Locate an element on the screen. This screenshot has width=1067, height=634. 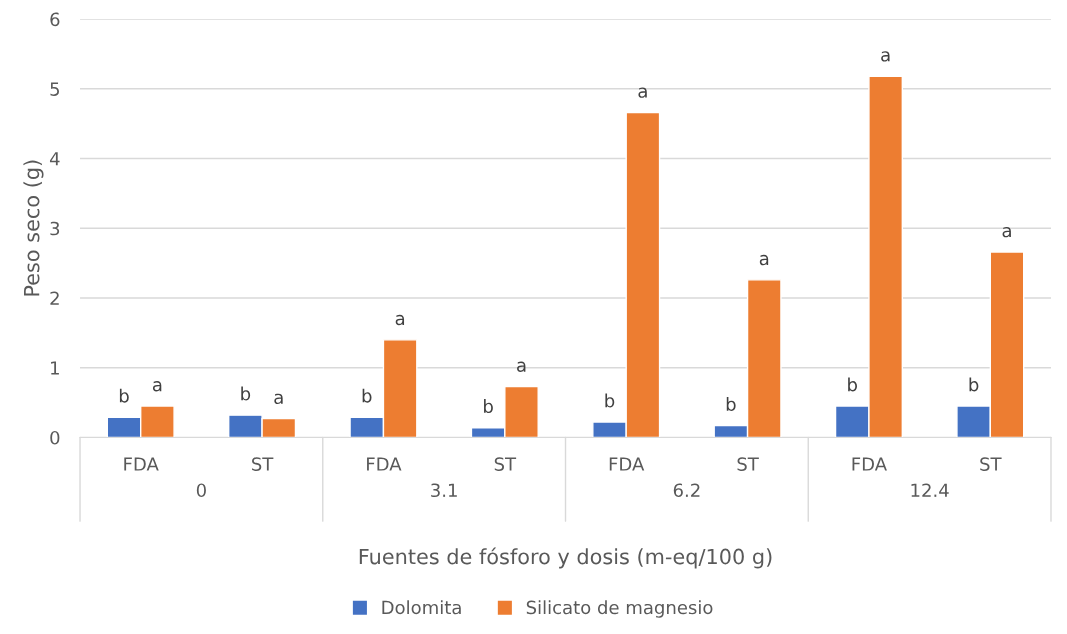
text: 12.4 is located at coordinates (930, 490).